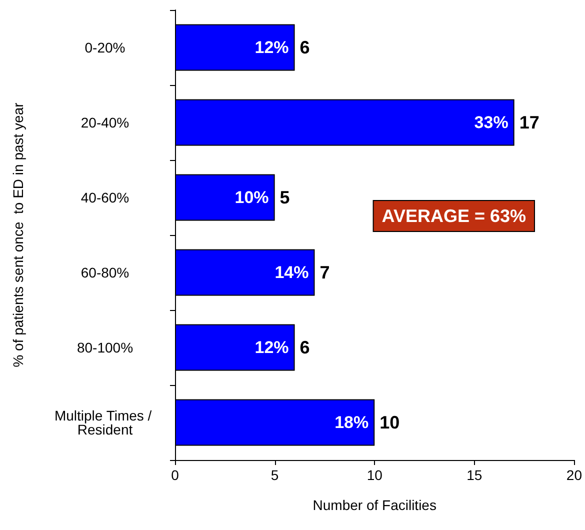 The width and height of the screenshot is (585, 530). I want to click on x-tick-label: 20, so click(574, 475).